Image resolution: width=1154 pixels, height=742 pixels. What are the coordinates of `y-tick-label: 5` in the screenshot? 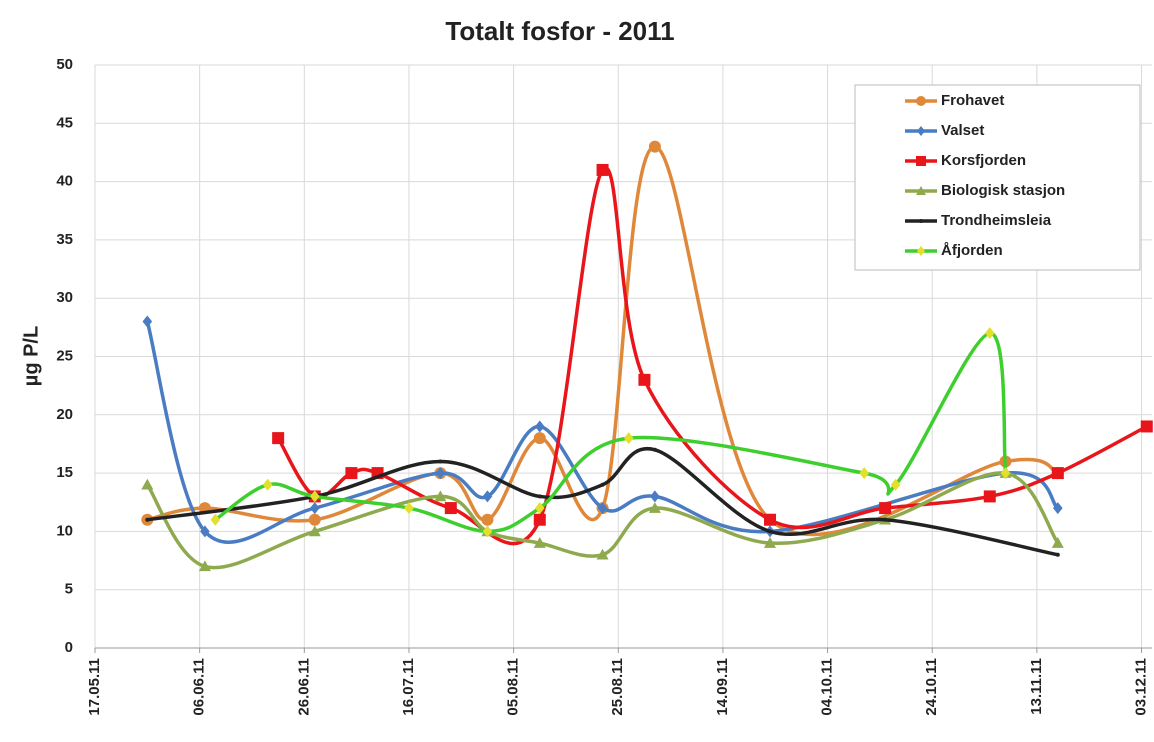 It's located at (69, 589).